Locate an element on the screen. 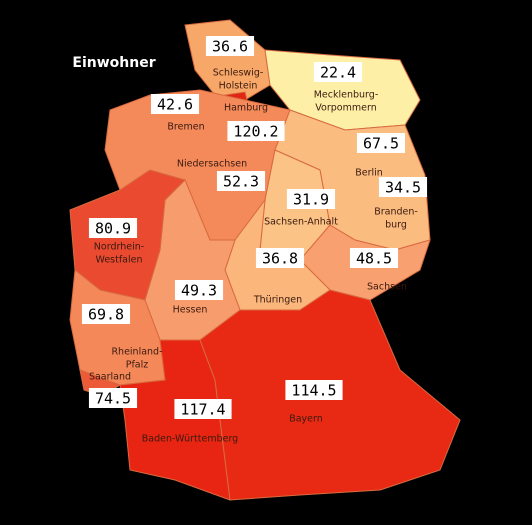 This screenshot has width=532, height=525. value-label: 80.9 is located at coordinates (113, 229).